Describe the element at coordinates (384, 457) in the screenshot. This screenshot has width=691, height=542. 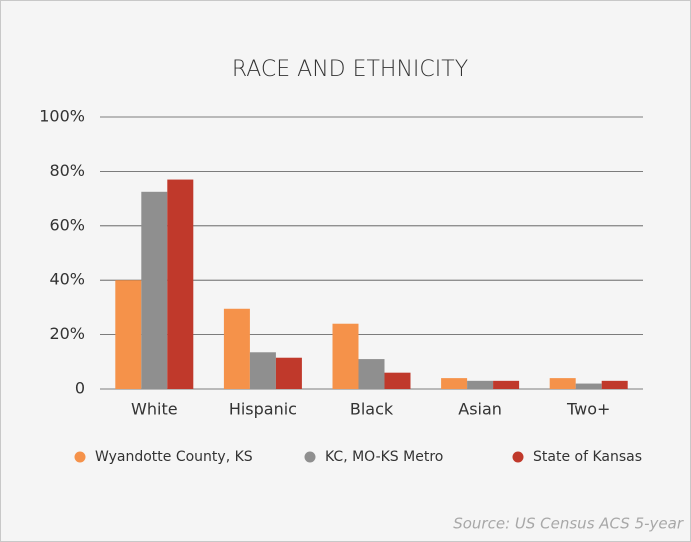
I see `legend-label: KC, MO-KS Metro` at that location.